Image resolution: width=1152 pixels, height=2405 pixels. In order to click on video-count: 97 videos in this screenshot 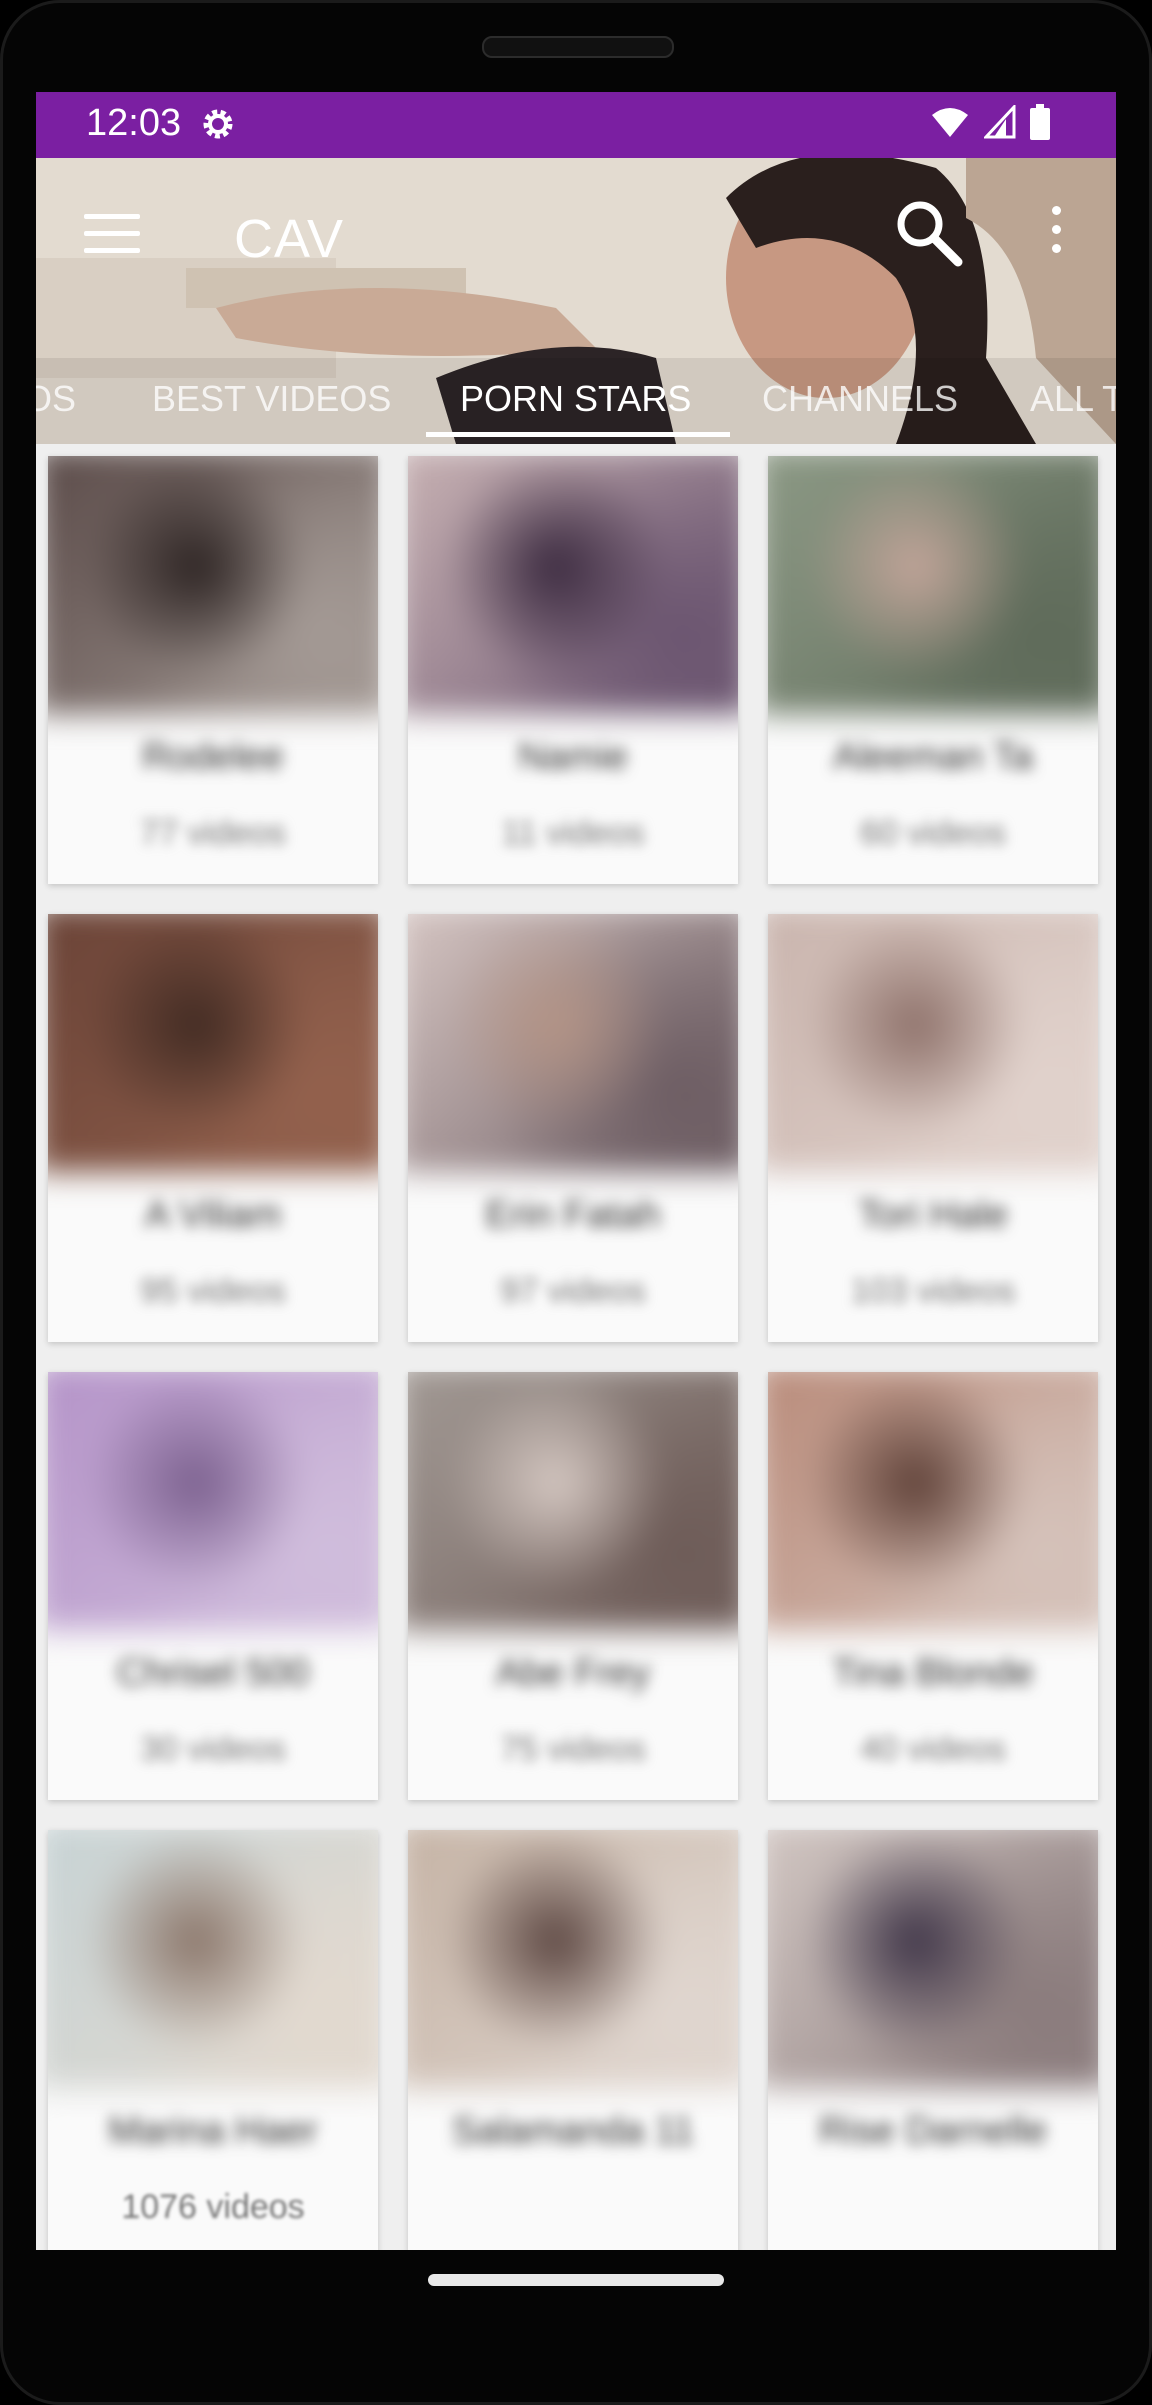, I will do `click(573, 1291)`.